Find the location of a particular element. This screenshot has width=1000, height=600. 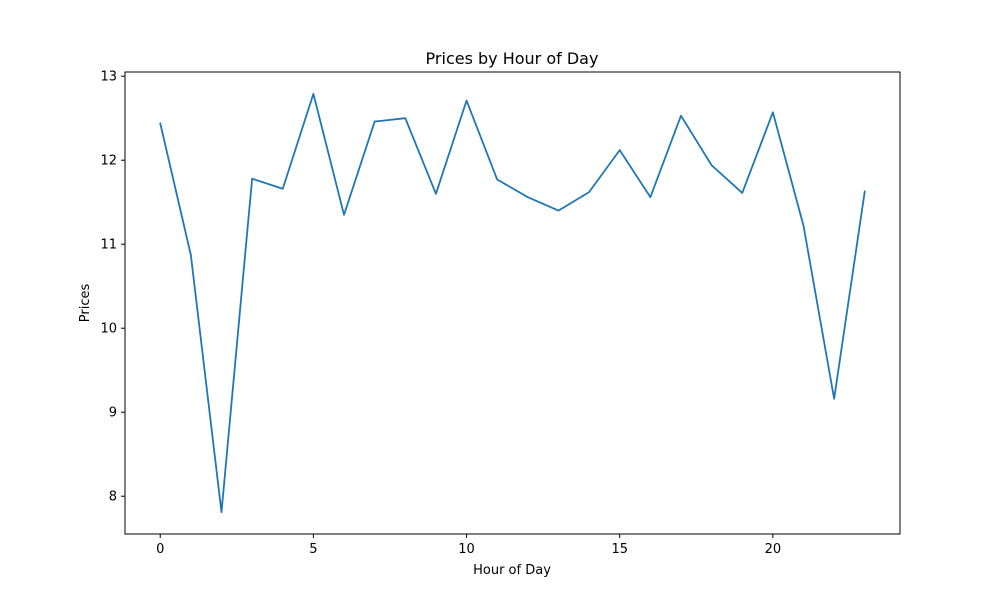

y-axis-label: Prices is located at coordinates (85, 303).